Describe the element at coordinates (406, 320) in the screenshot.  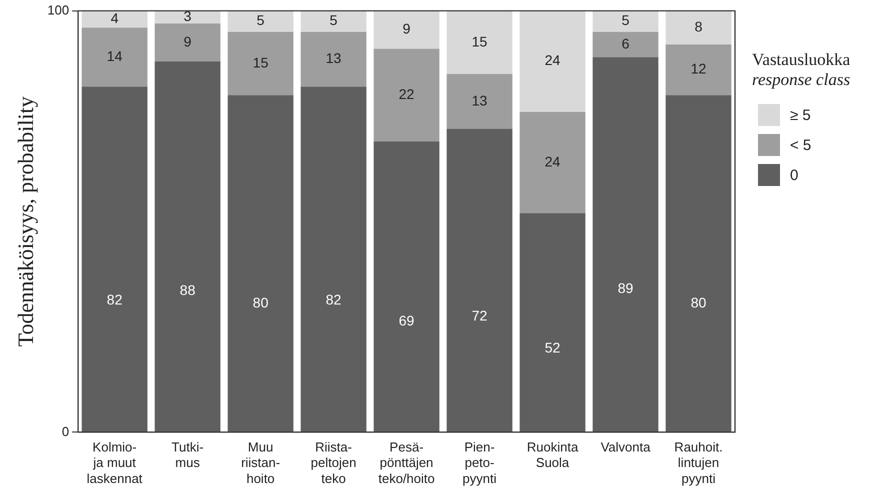
I see `data-label: 69` at that location.